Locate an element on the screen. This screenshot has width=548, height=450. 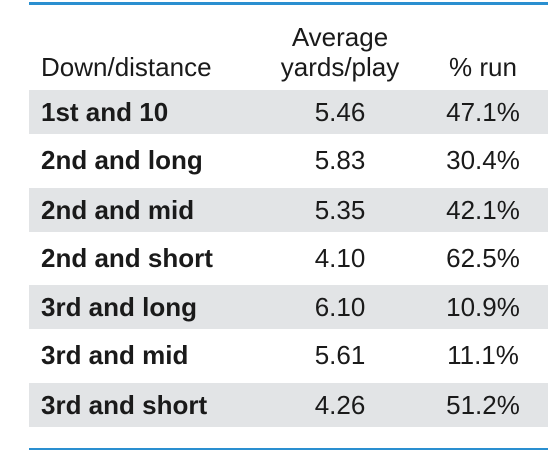
row-average-yards: 5.35 is located at coordinates (340, 210).